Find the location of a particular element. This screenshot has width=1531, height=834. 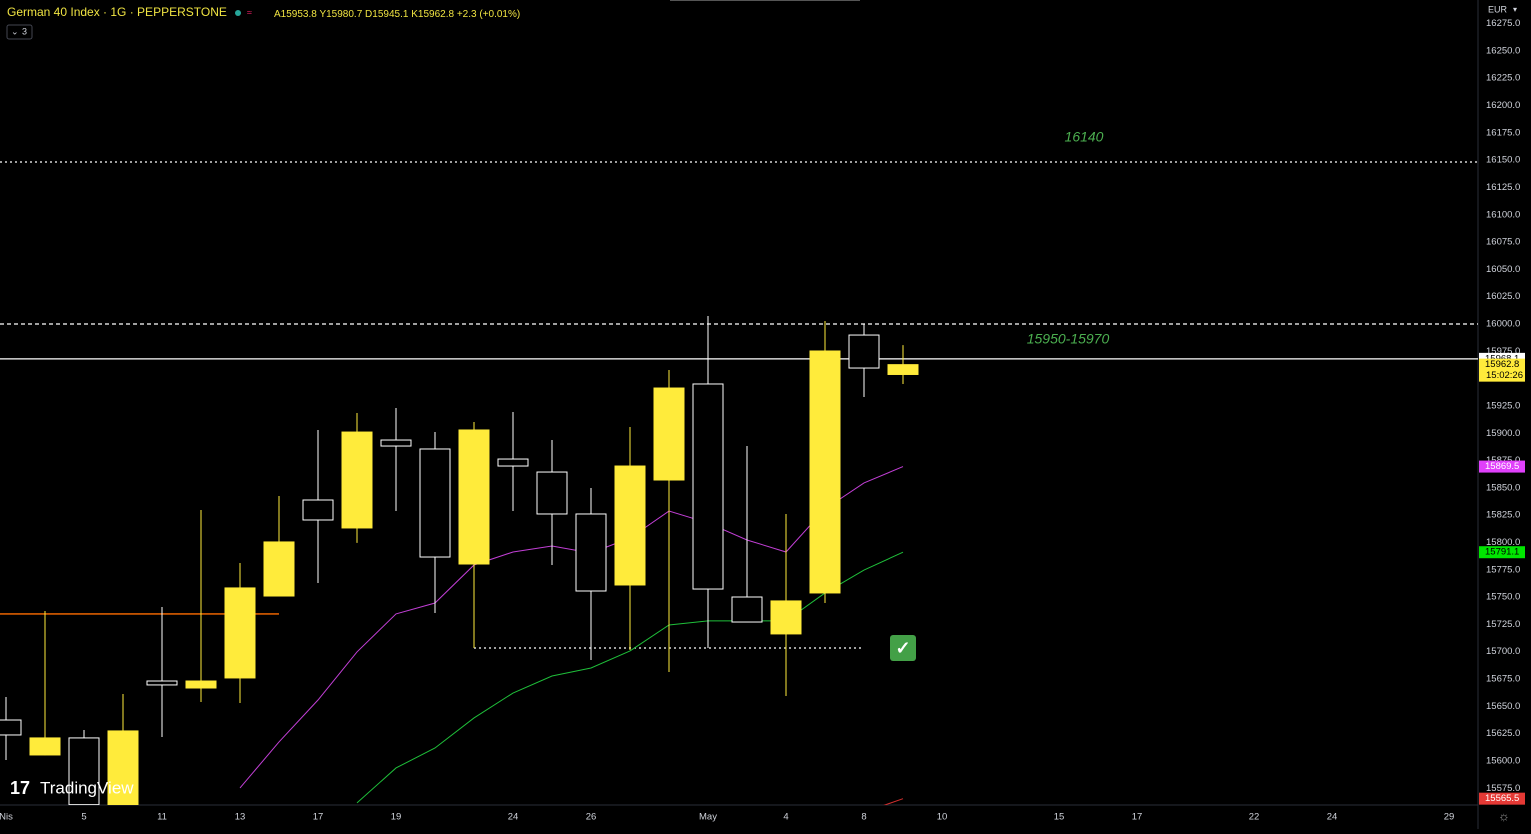

x-tick-label: Nis is located at coordinates (6, 817).